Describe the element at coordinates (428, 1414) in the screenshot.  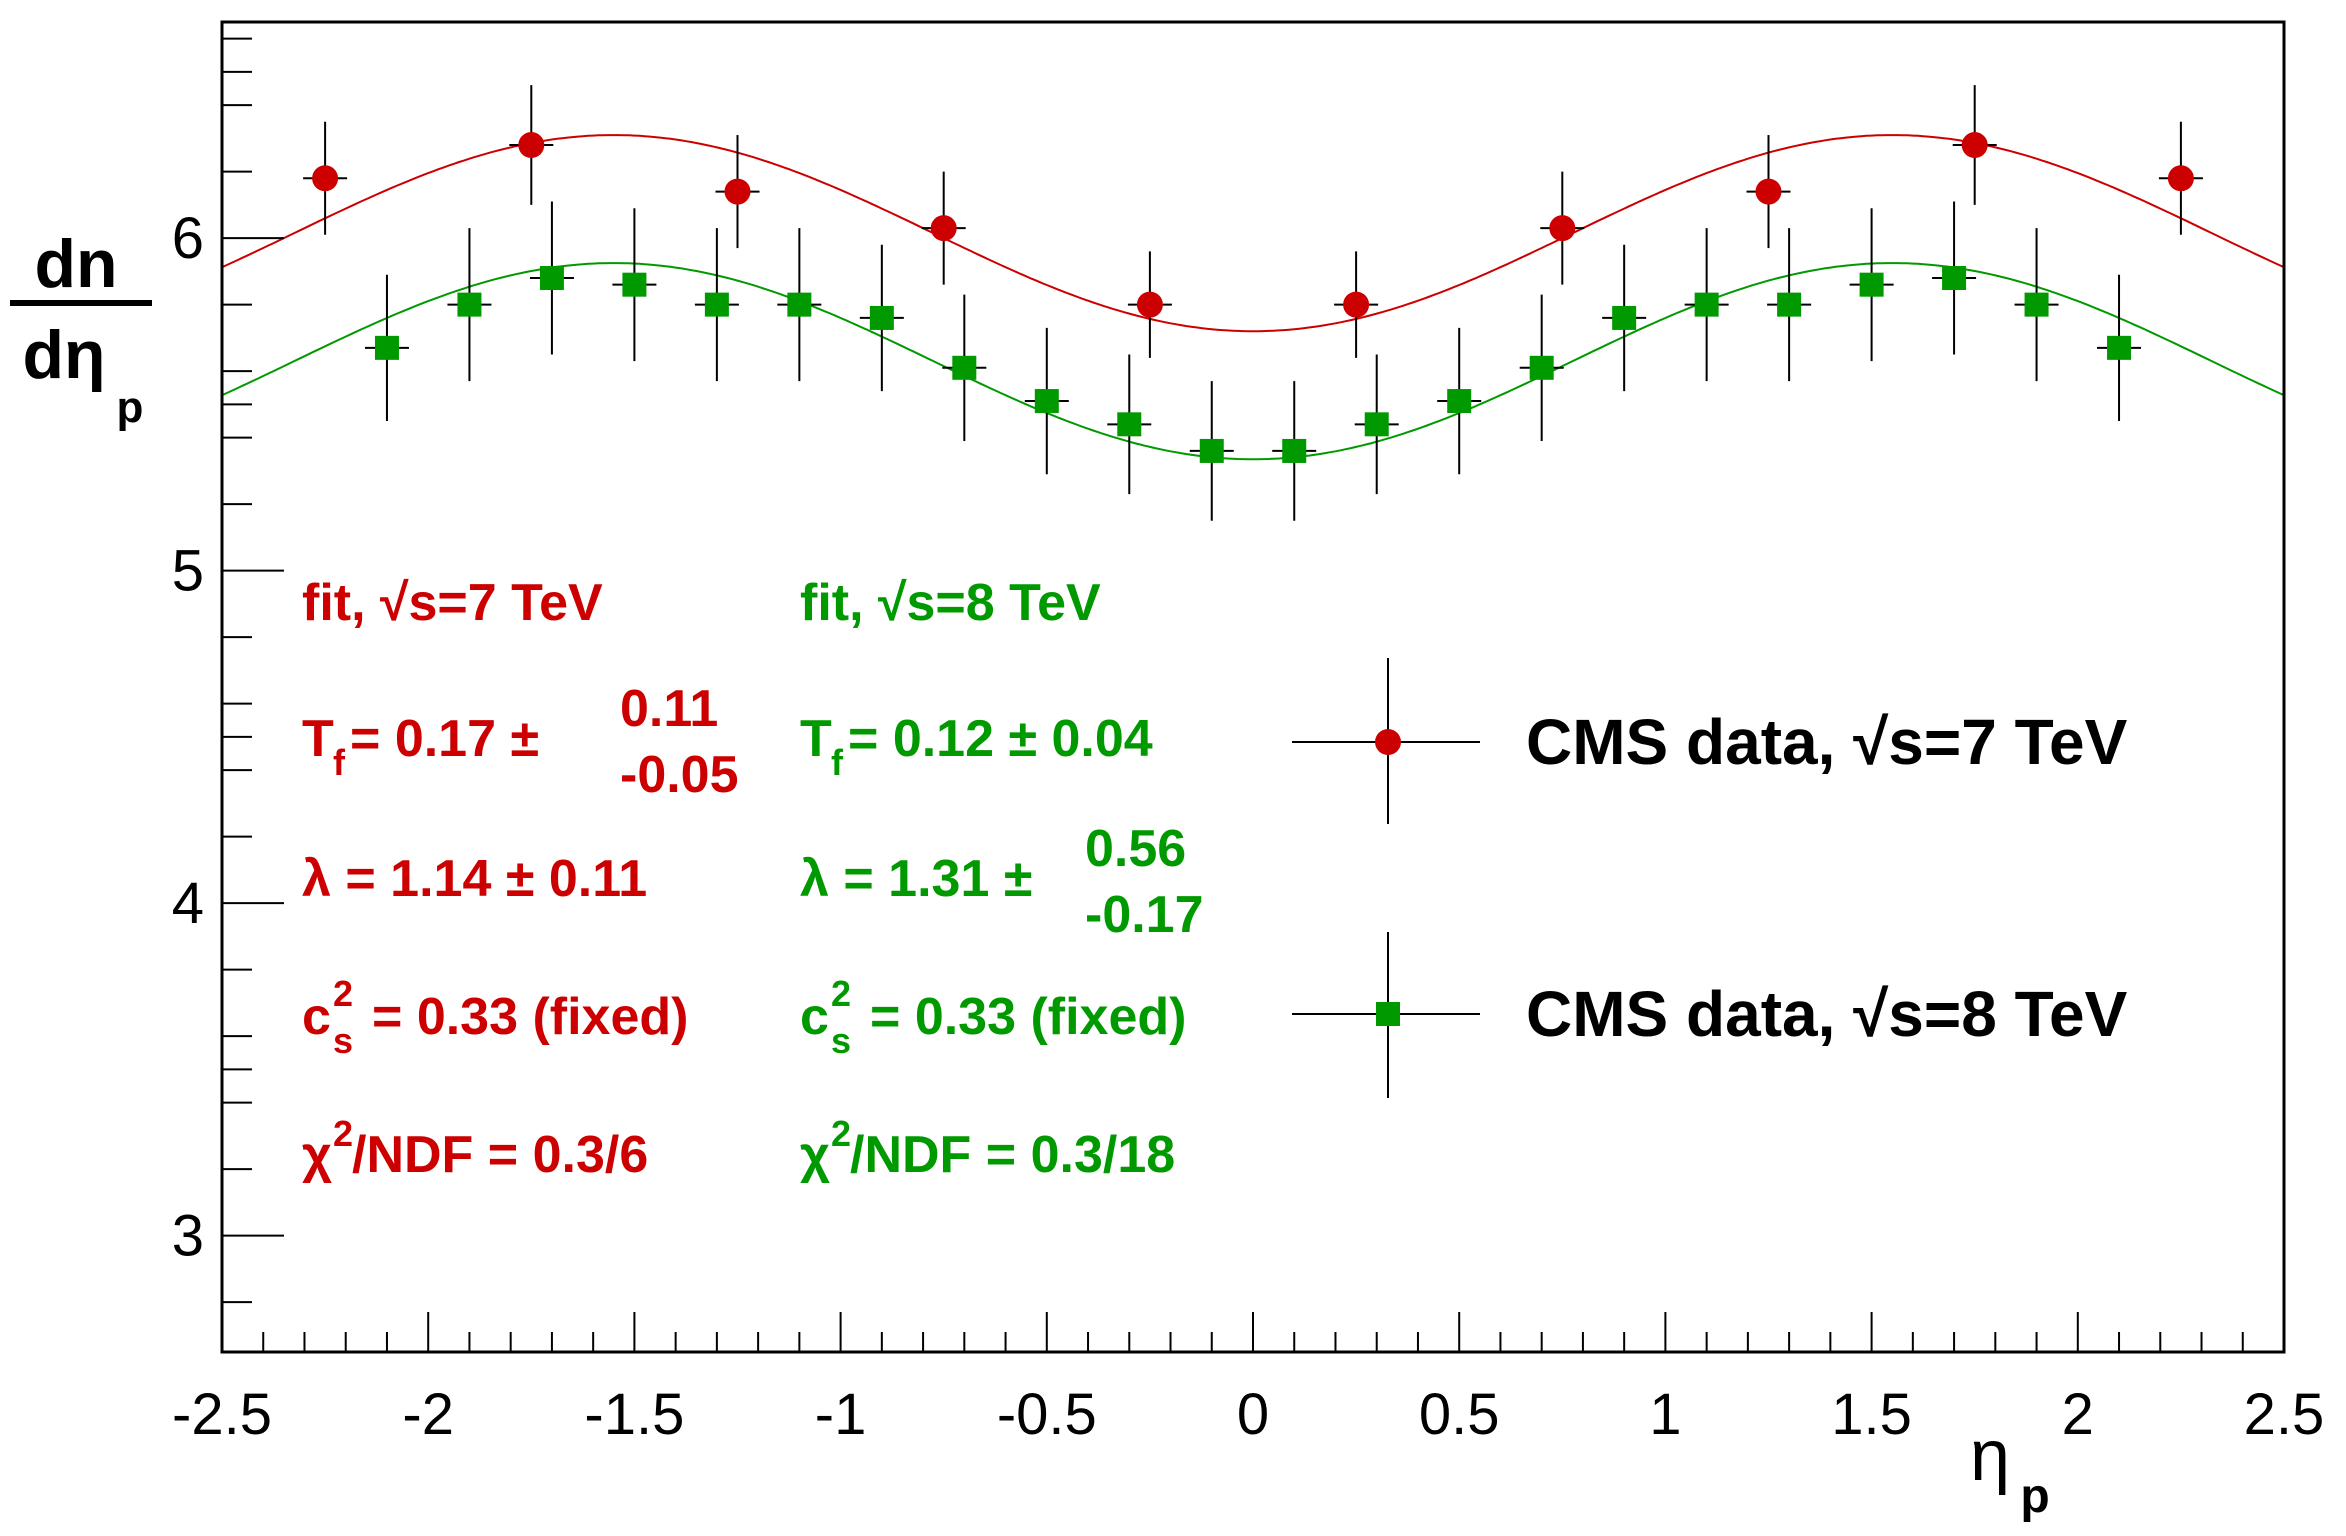
I see `x-tick-label: -2` at that location.